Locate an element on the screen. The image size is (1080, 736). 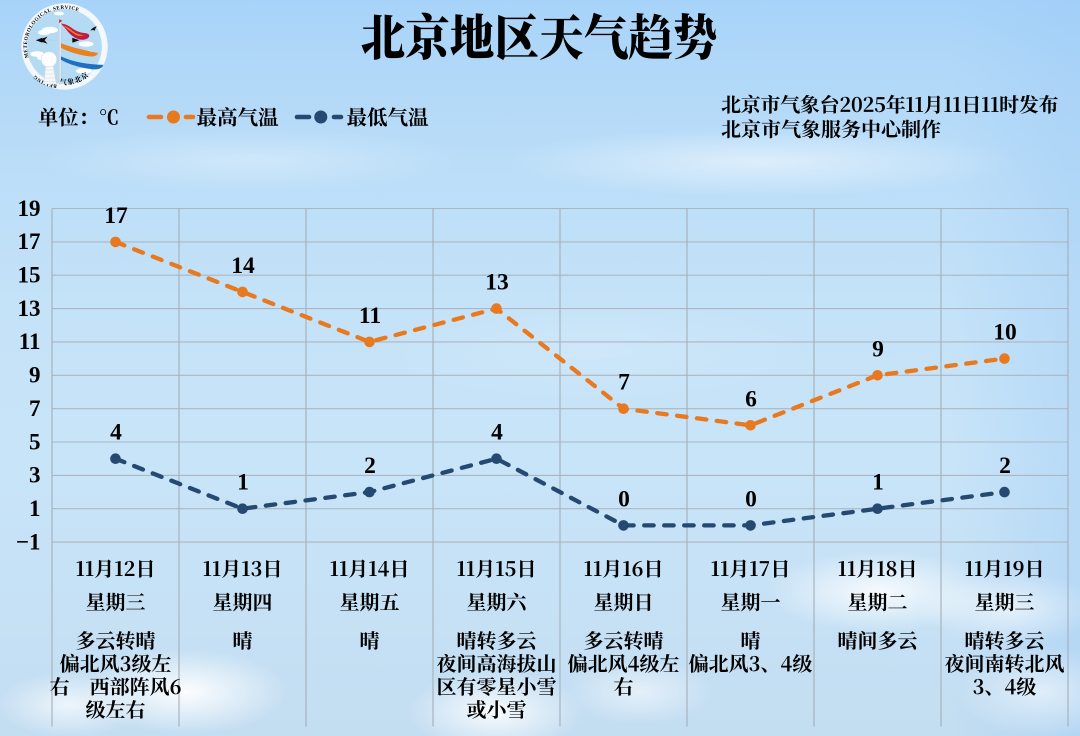
svg-text: 3 is located at coordinates (35, 475).